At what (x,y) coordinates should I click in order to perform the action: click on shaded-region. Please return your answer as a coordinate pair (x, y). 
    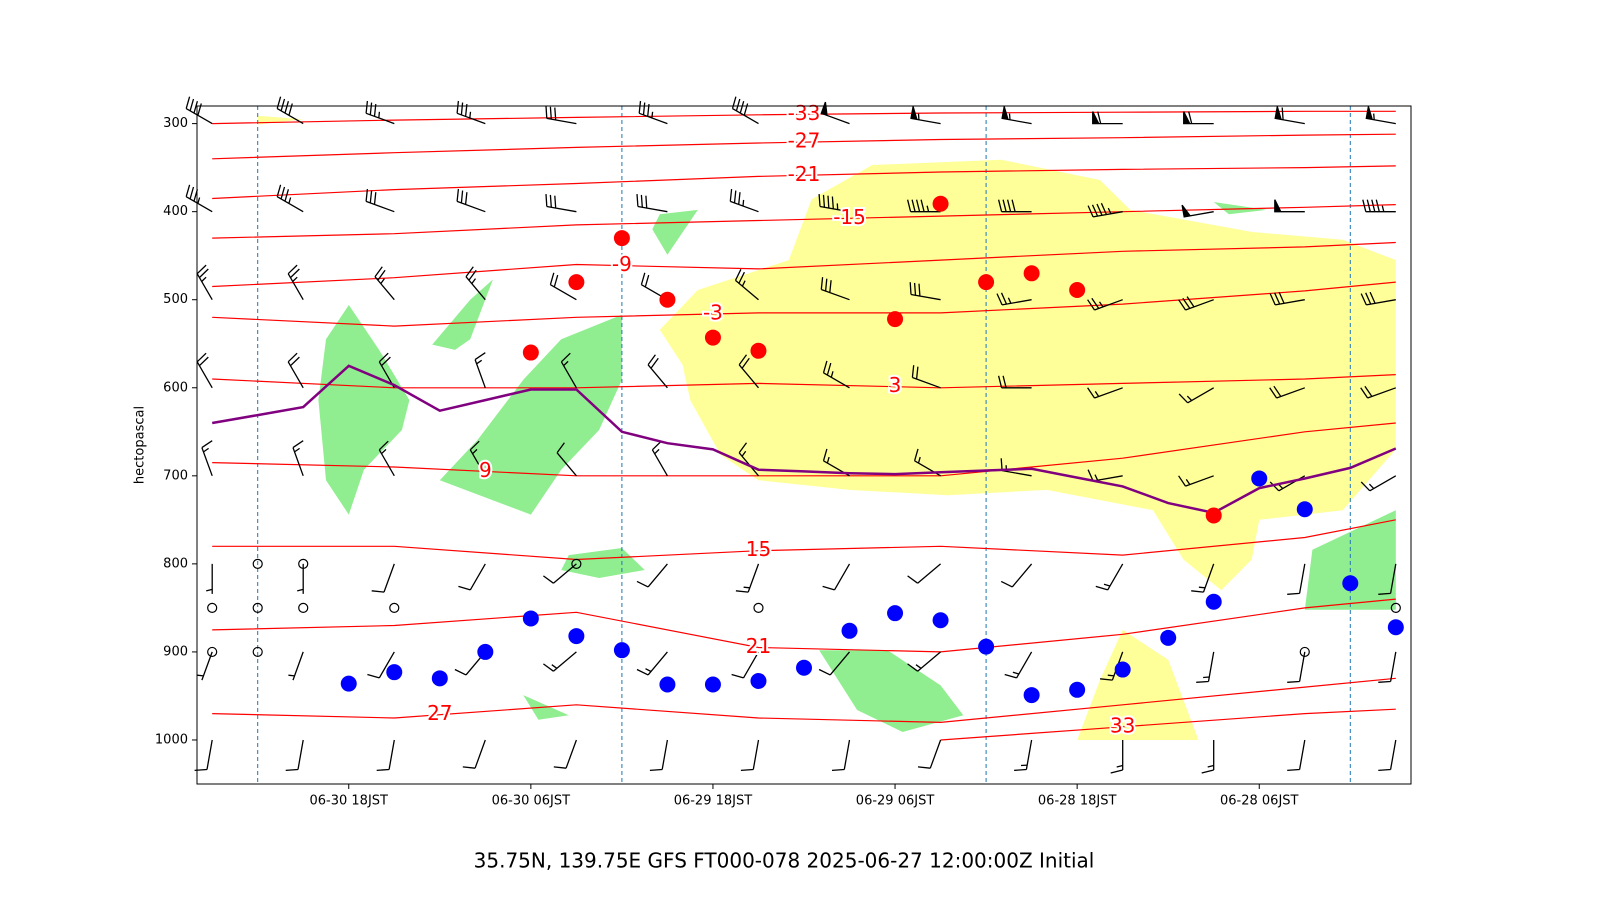
    Looking at the image, I should click on (1350, 560).